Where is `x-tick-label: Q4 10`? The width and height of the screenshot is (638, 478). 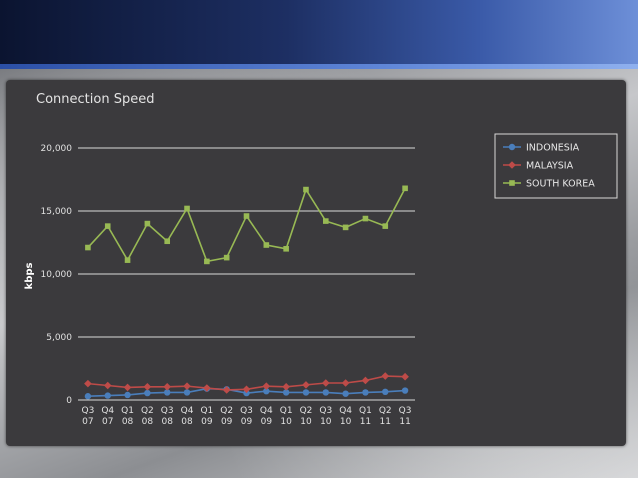 x-tick-label: Q4 10 is located at coordinates (345, 416).